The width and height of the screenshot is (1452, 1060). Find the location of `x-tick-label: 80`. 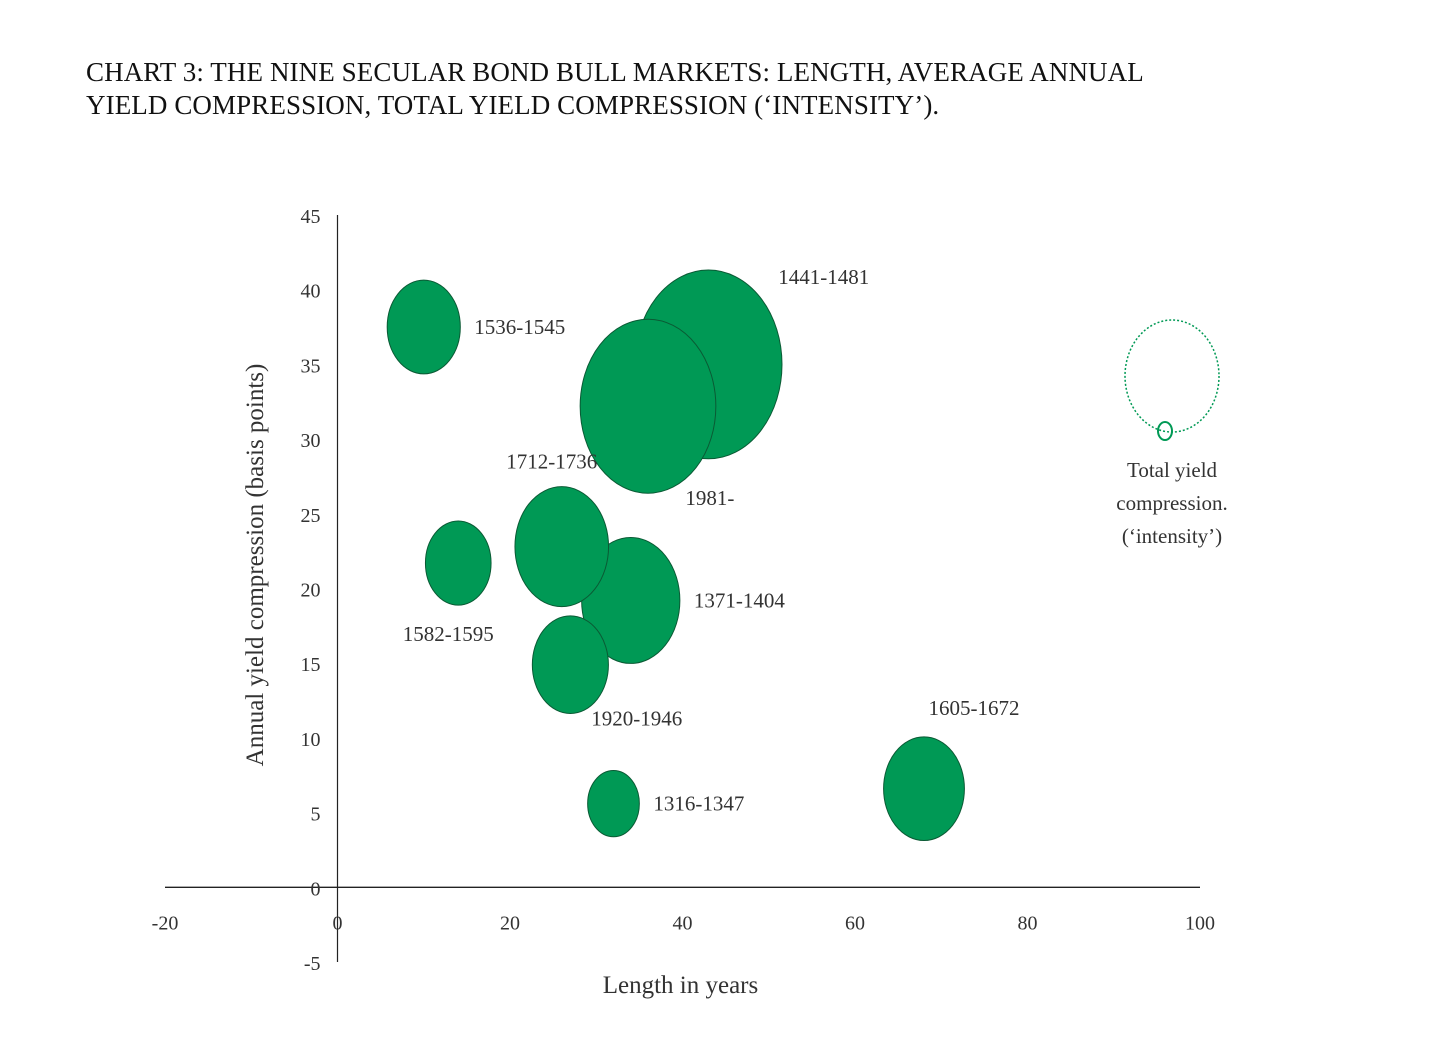

x-tick-label: 80 is located at coordinates (1028, 923).